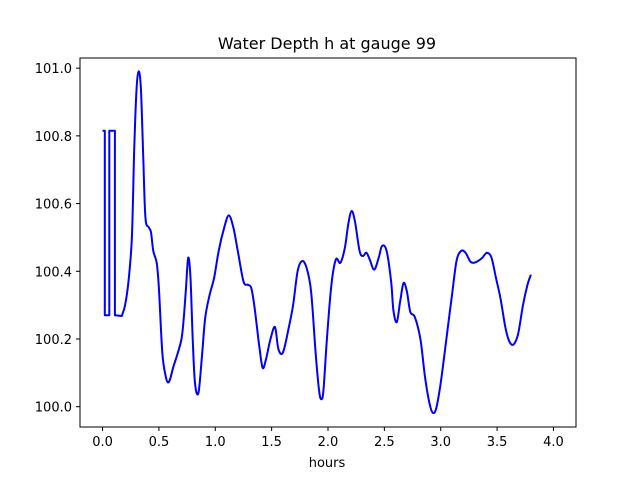 This screenshot has width=640, height=480. What do you see at coordinates (102, 442) in the screenshot?
I see `x-tick-label: 0.0` at bounding box center [102, 442].